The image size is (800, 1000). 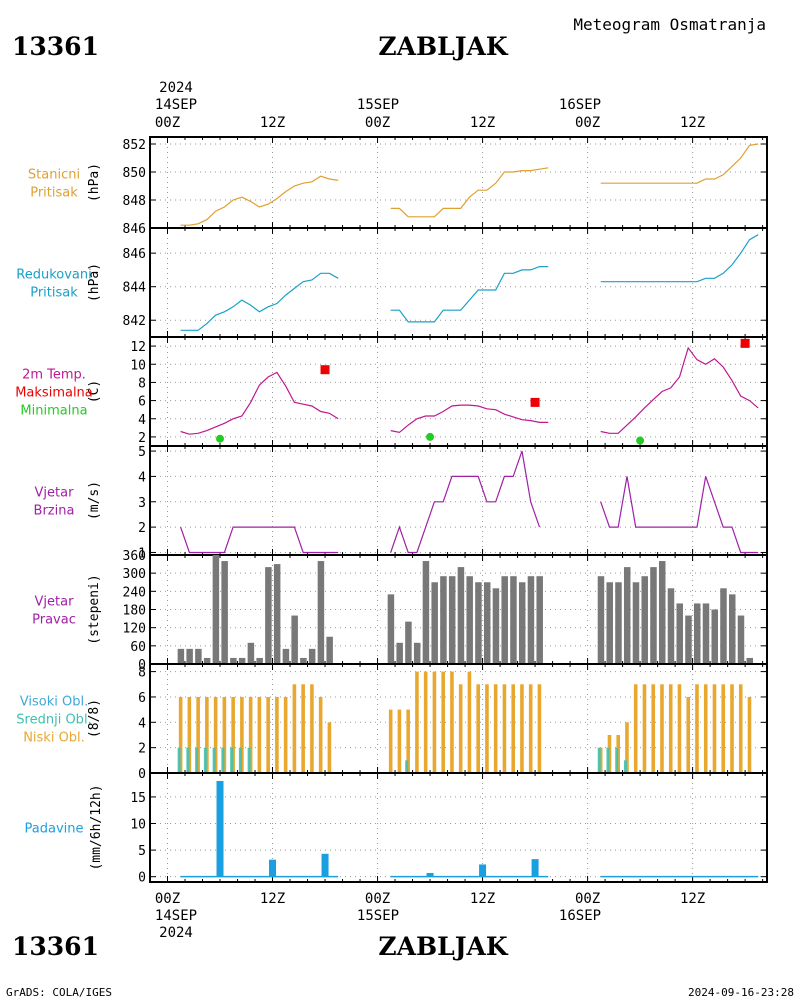 I want to click on panel-station-pressure: 846 848 850 852 (hPa) Stanicni Pritisak, so click(x=398, y=186).